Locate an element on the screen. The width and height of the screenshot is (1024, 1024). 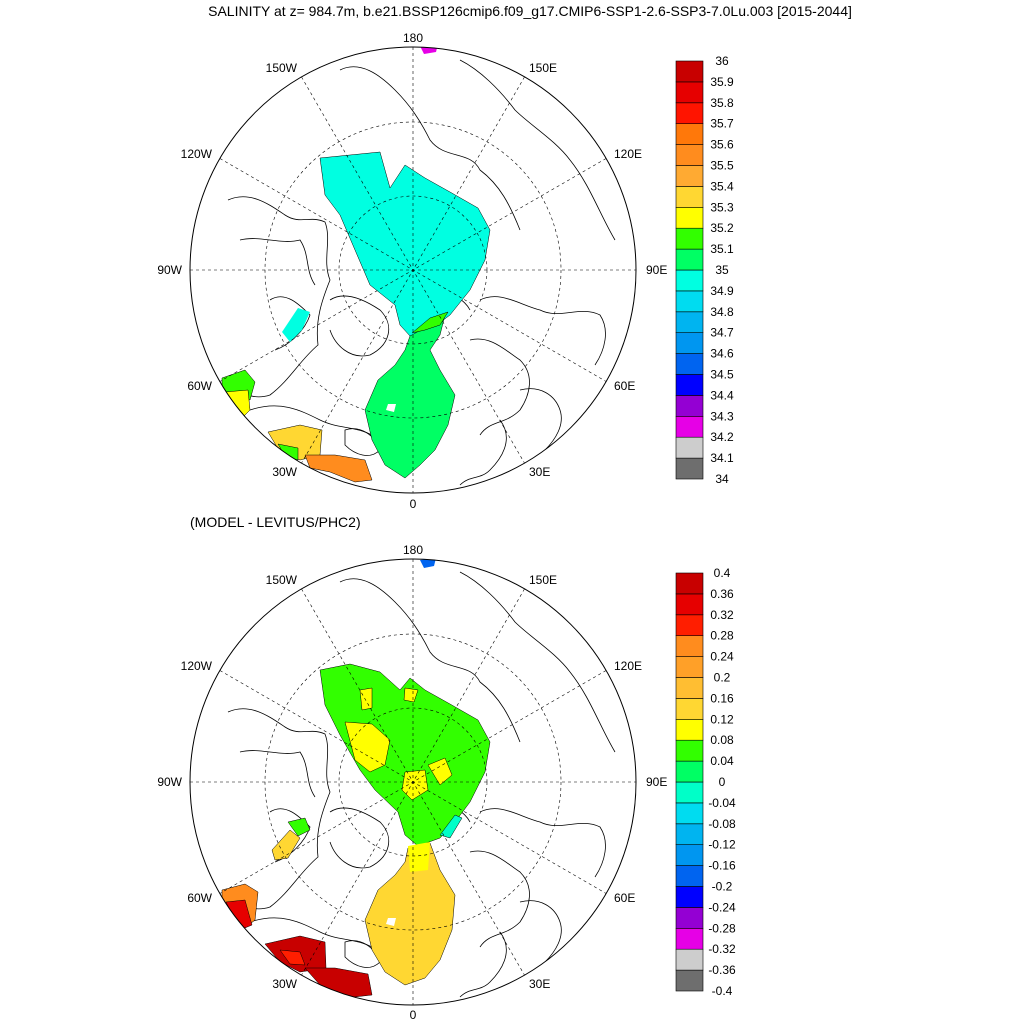
region-labrador-yellow is located at coordinates (237, 404).